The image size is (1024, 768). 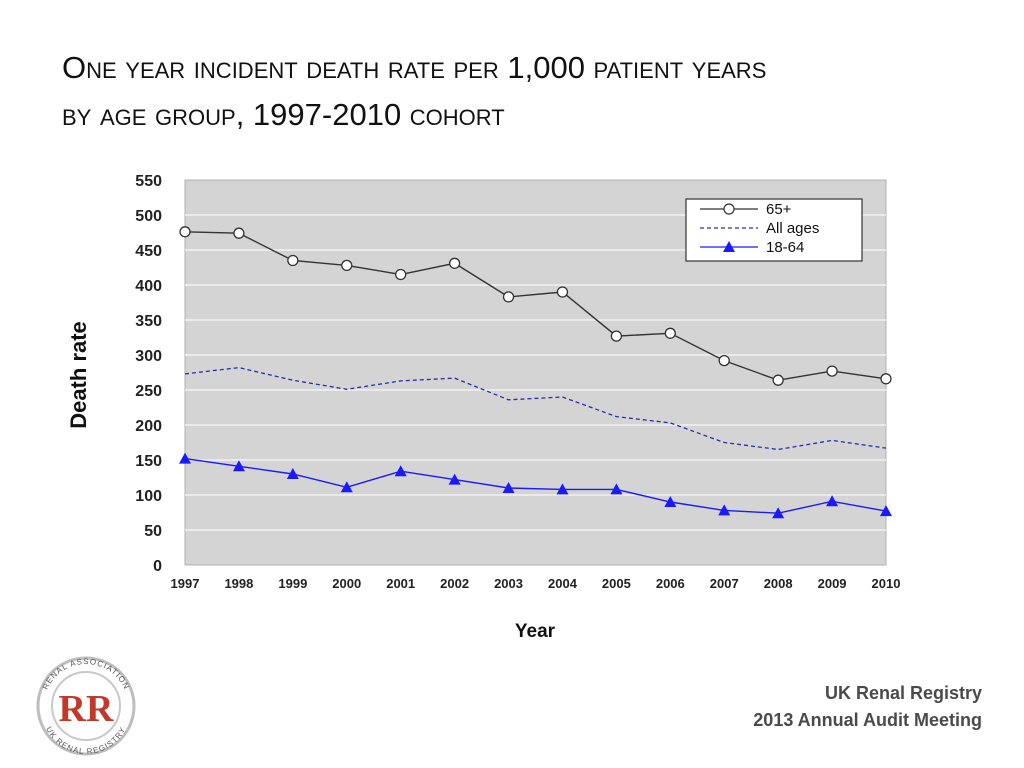 What do you see at coordinates (148, 286) in the screenshot?
I see `y-tick-label: 400` at bounding box center [148, 286].